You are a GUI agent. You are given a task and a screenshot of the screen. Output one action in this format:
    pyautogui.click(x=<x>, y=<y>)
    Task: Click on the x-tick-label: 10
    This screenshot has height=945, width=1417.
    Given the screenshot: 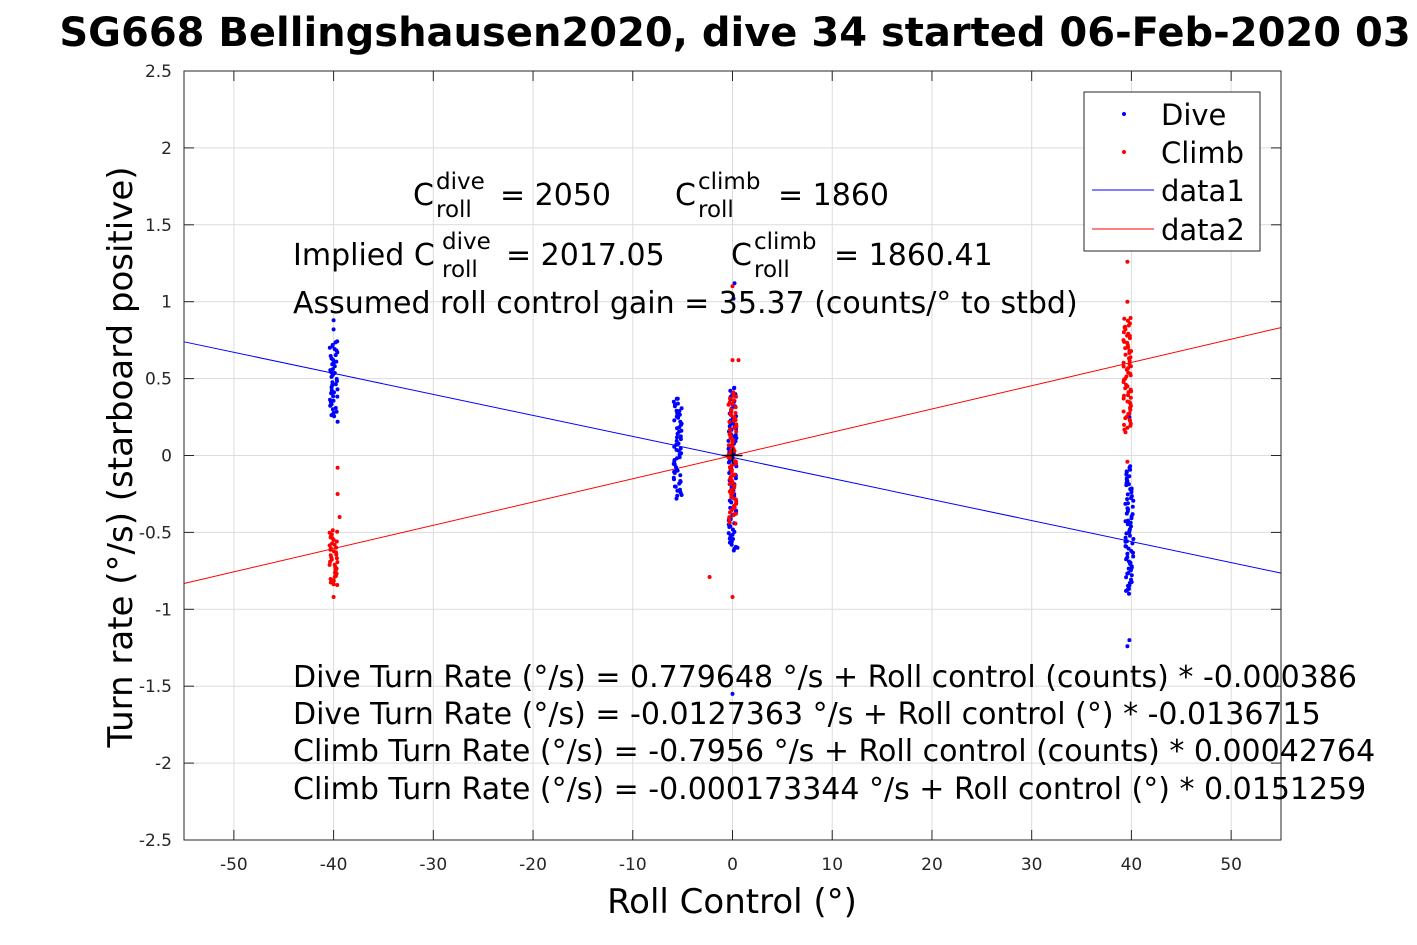 What is the action you would take?
    pyautogui.click(x=832, y=865)
    